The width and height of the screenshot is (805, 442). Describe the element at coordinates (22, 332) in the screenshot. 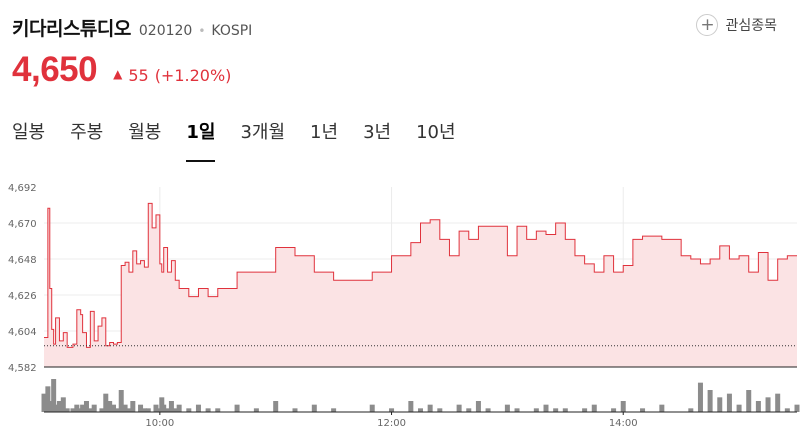

I see `y-tick-label: 4,604` at that location.